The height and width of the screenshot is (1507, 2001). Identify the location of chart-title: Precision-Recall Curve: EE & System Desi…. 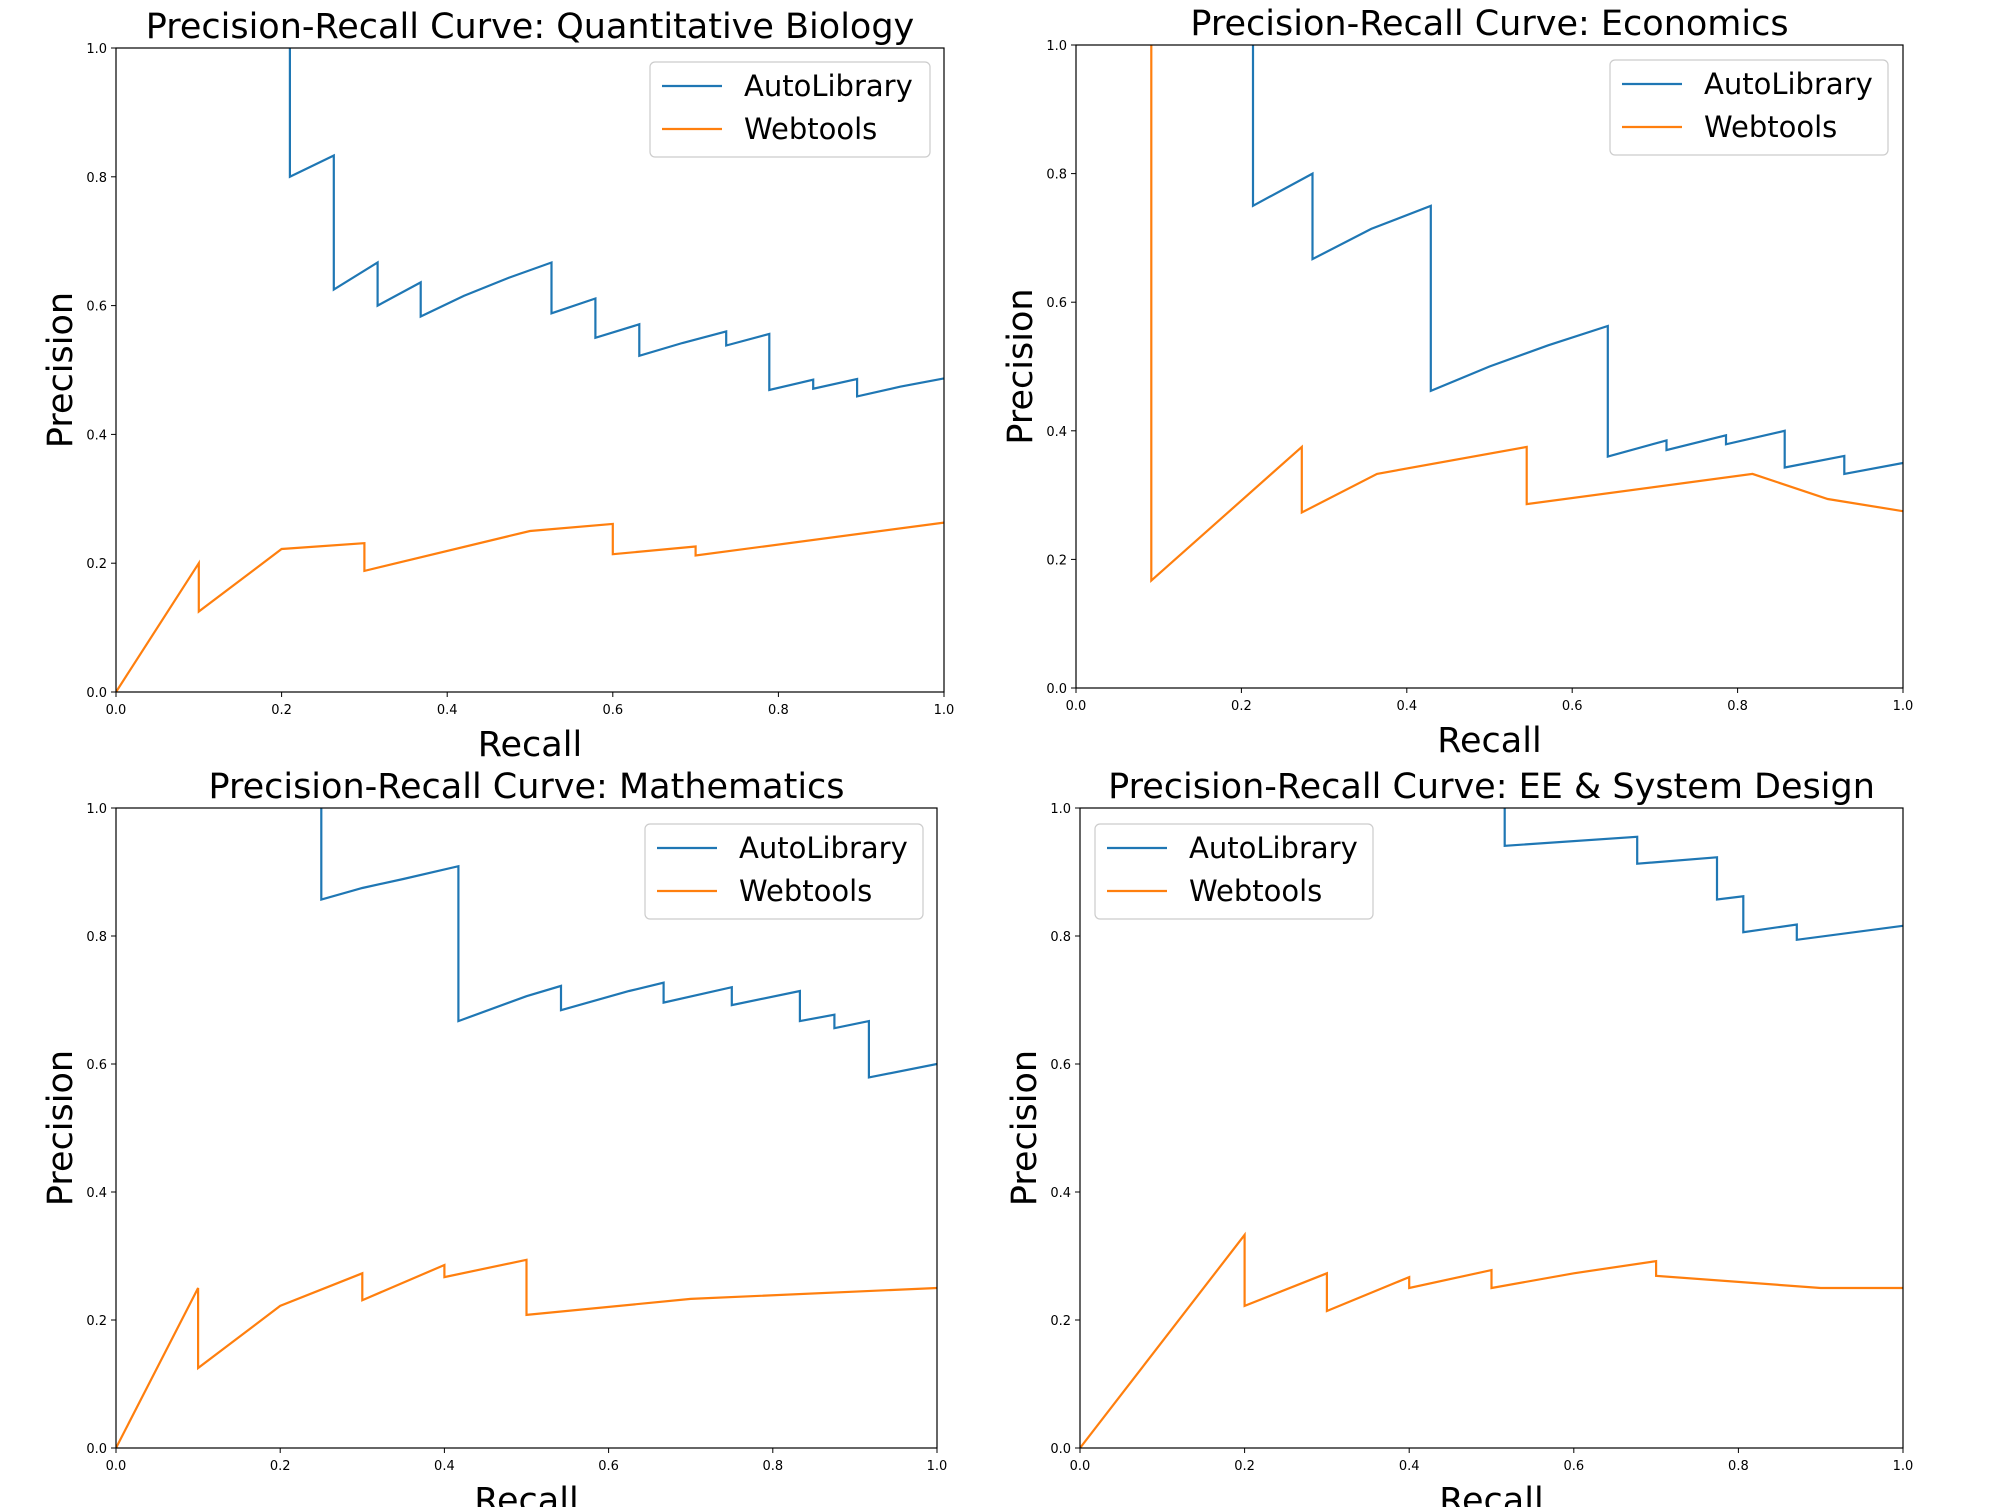
(1491, 787).